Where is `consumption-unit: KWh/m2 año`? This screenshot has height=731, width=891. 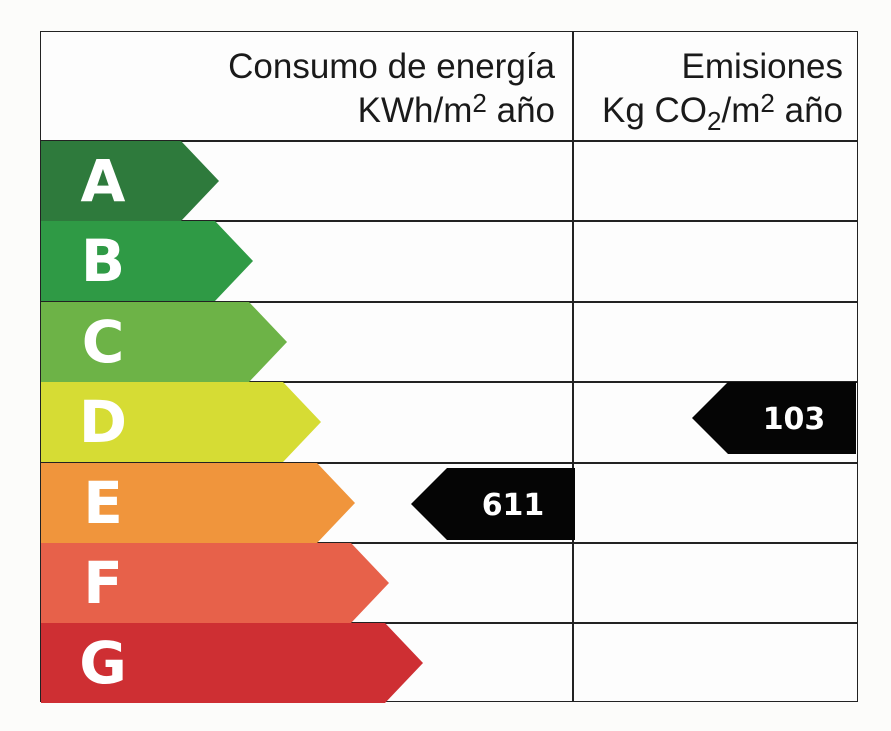 consumption-unit: KWh/m2 año is located at coordinates (456, 109).